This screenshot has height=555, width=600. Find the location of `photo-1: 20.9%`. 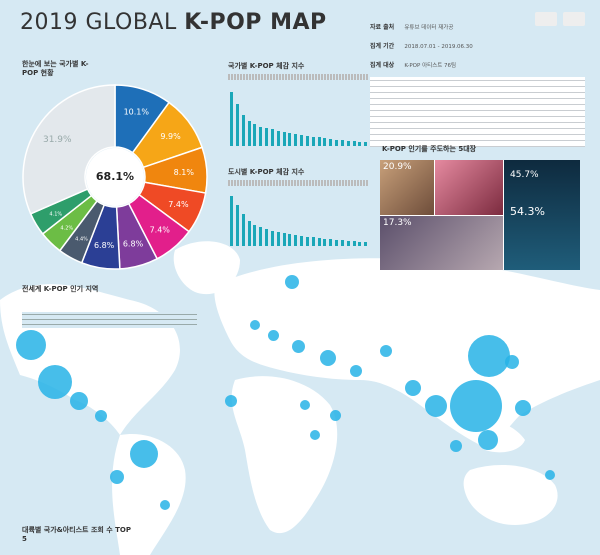

photo-1: 20.9% is located at coordinates (407, 187).